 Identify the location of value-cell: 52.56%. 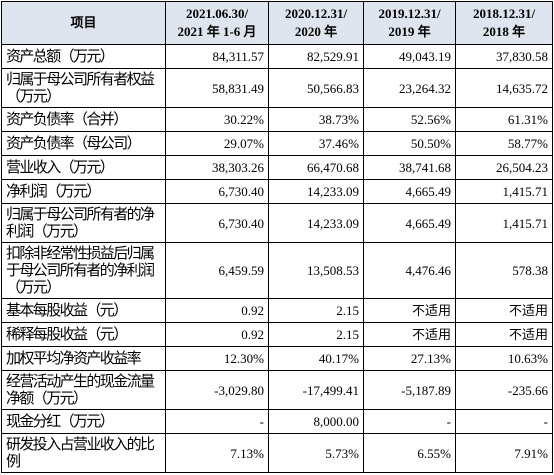
(409, 119).